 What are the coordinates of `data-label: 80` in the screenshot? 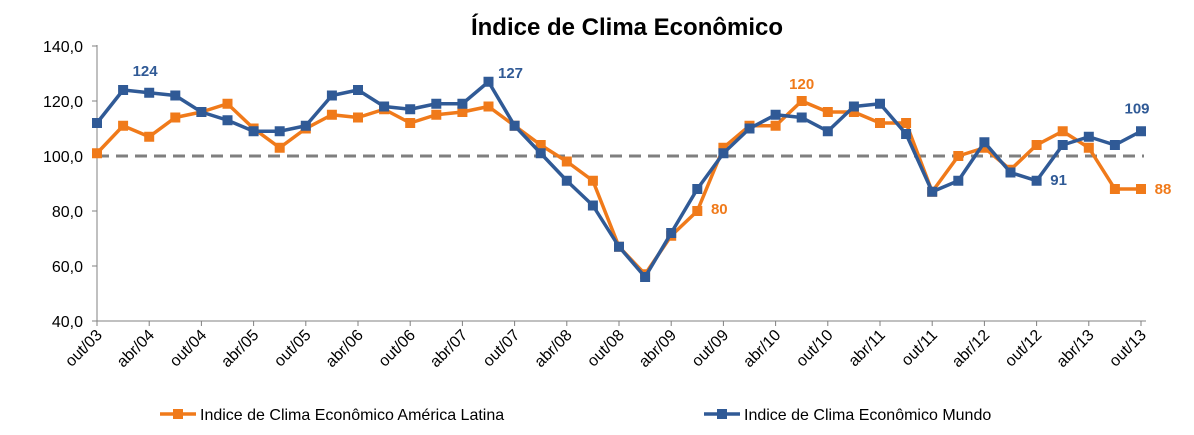 It's located at (719, 209).